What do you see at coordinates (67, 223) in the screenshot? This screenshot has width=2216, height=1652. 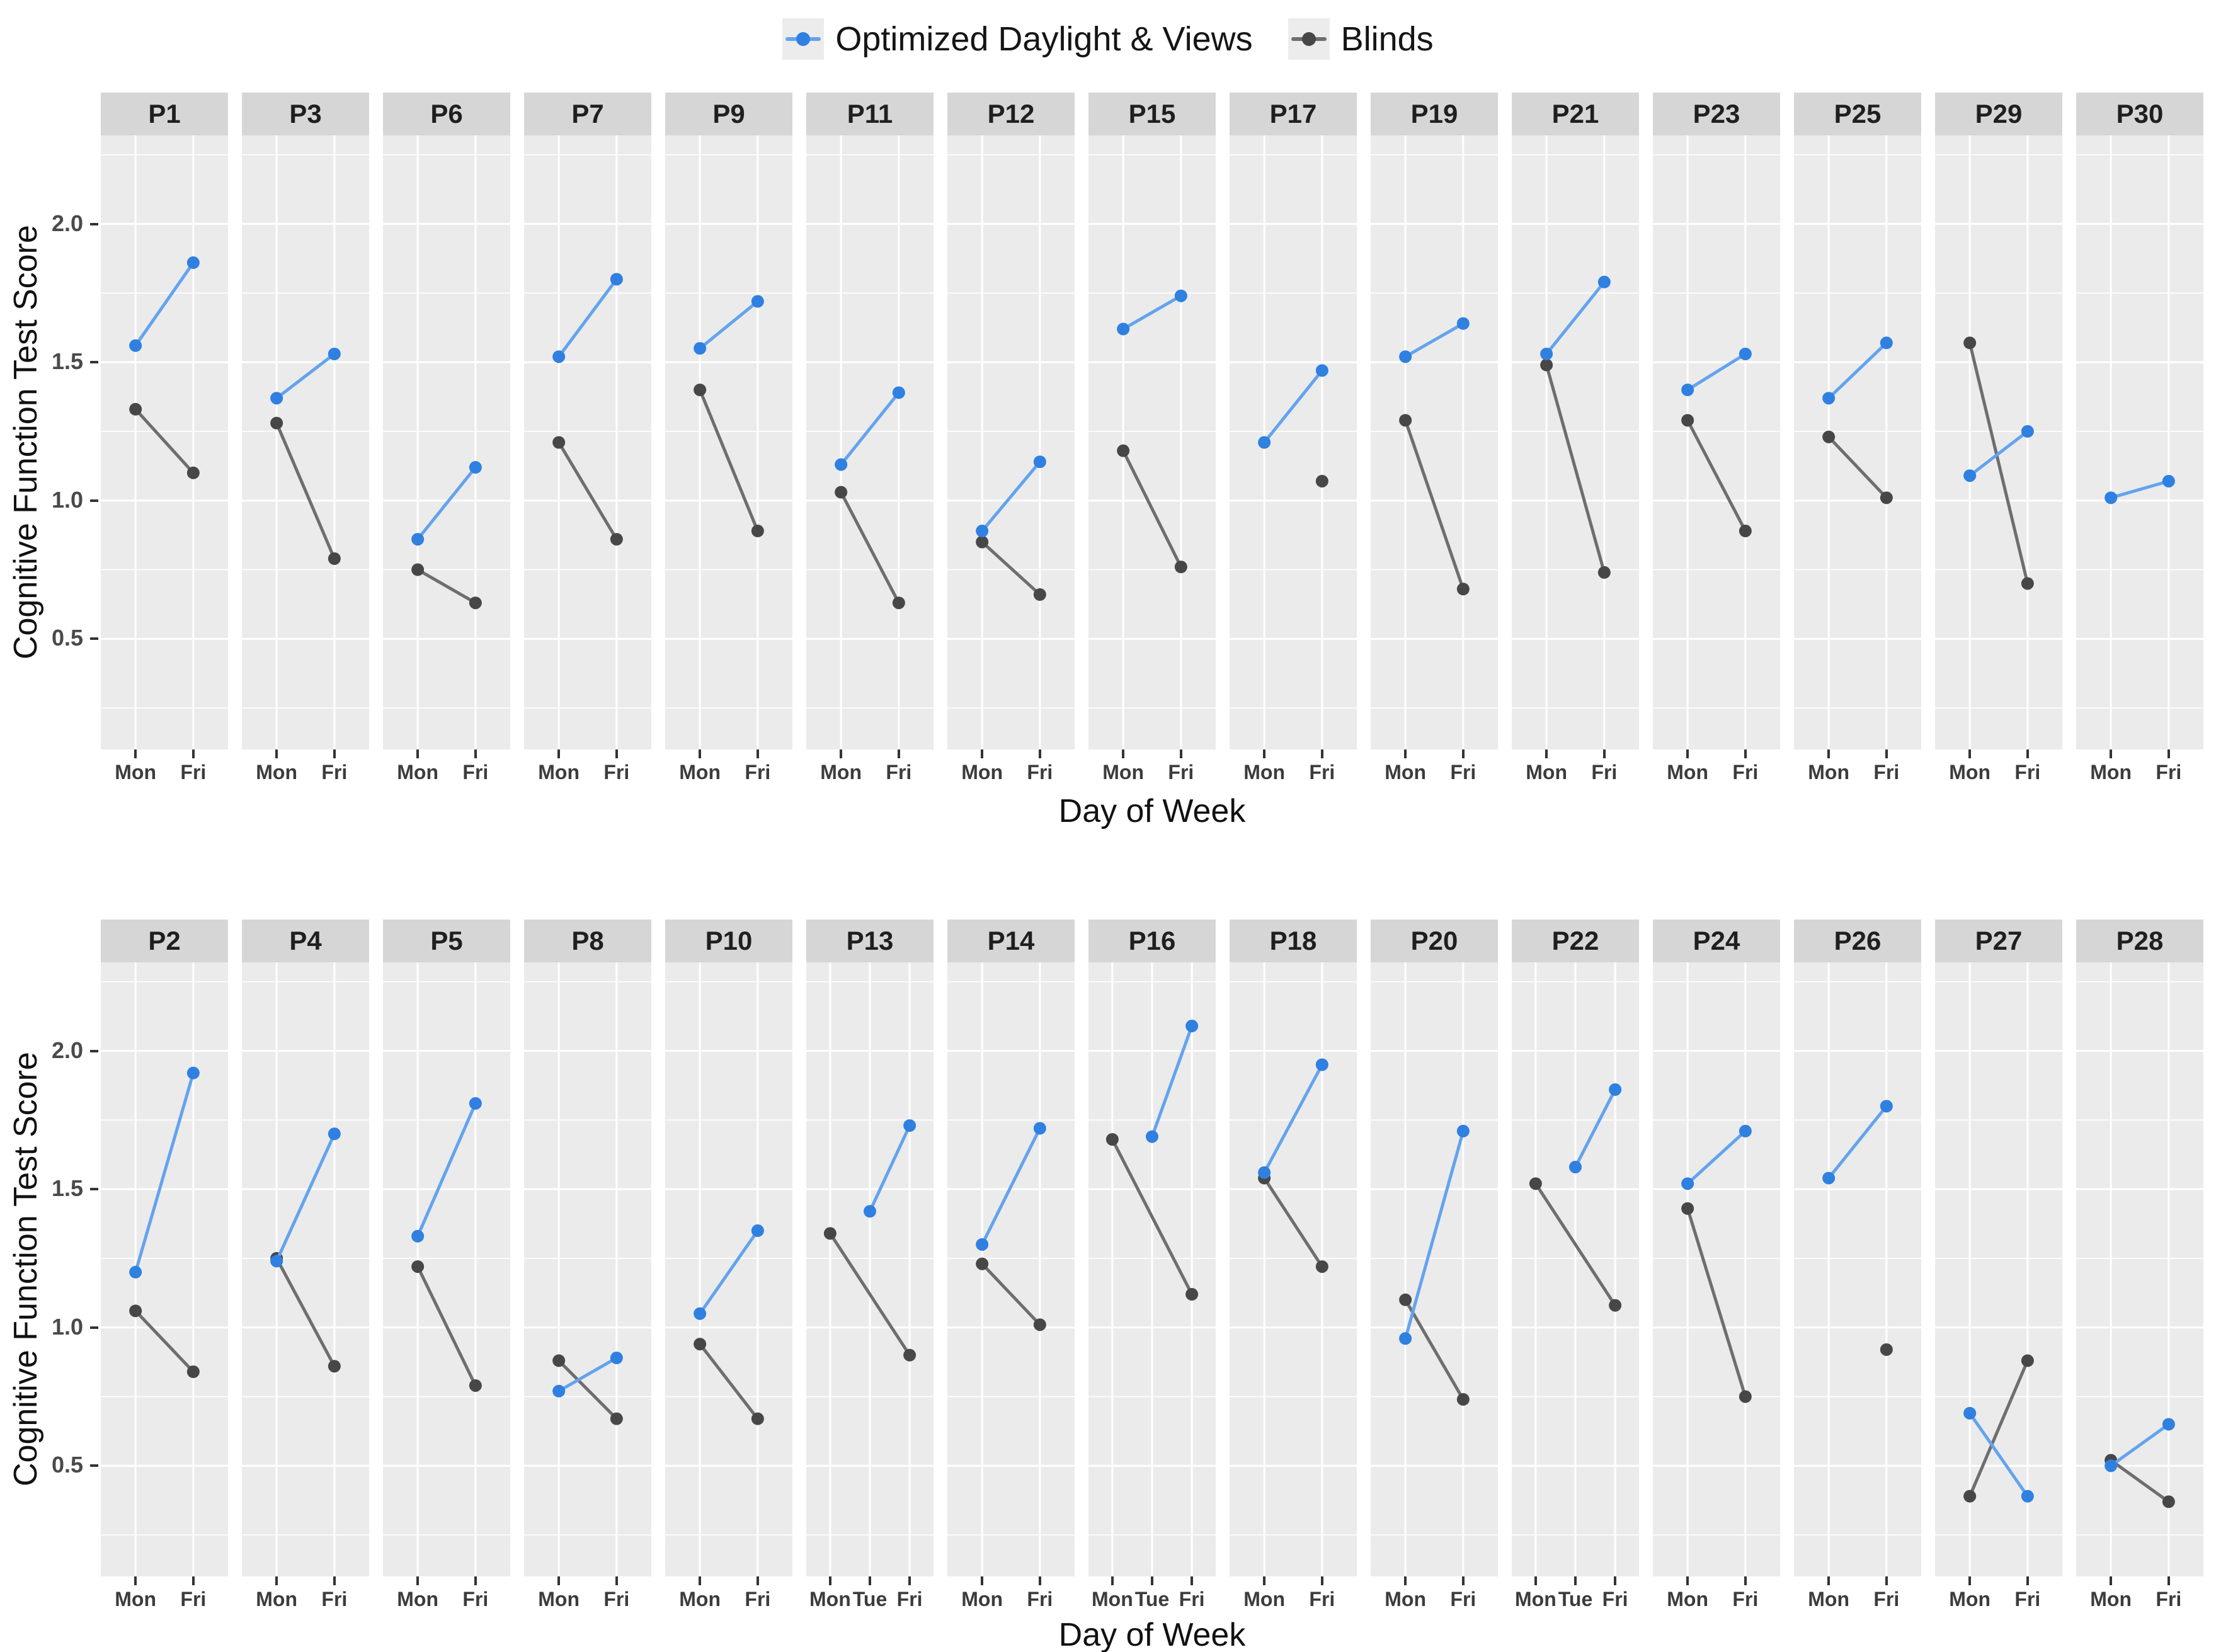 I see `y-tick-label: 2.0` at bounding box center [67, 223].